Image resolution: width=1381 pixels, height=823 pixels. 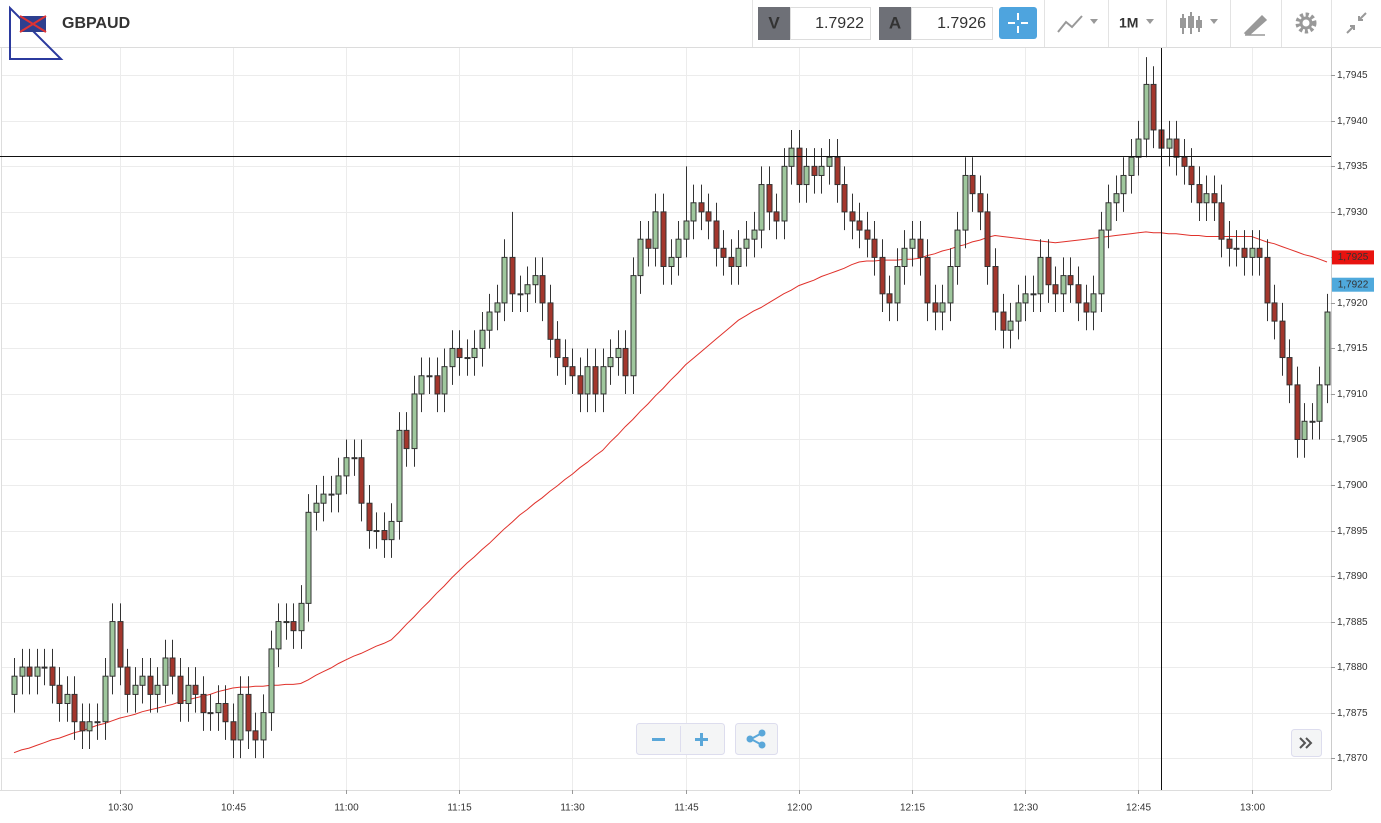 What do you see at coordinates (1128, 23) in the screenshot?
I see `period: 1M` at bounding box center [1128, 23].